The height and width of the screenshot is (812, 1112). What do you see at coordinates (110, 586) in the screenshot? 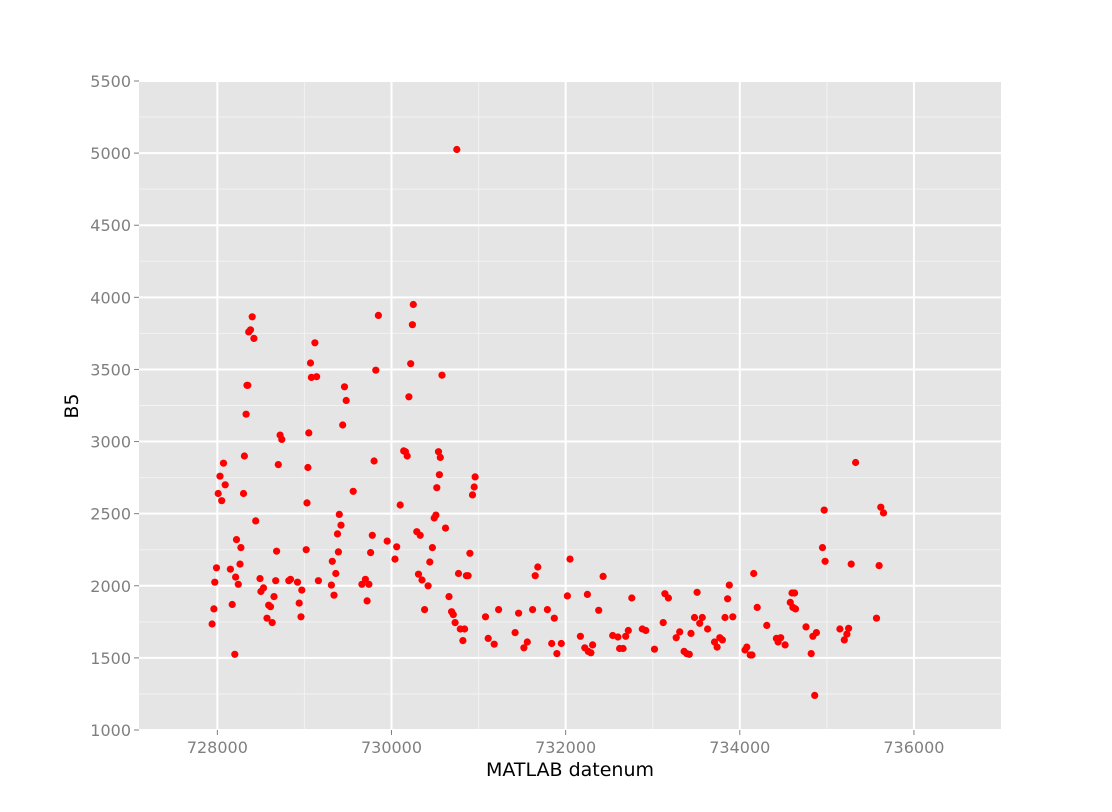
I see `y-tick-label: 2000` at bounding box center [110, 586].